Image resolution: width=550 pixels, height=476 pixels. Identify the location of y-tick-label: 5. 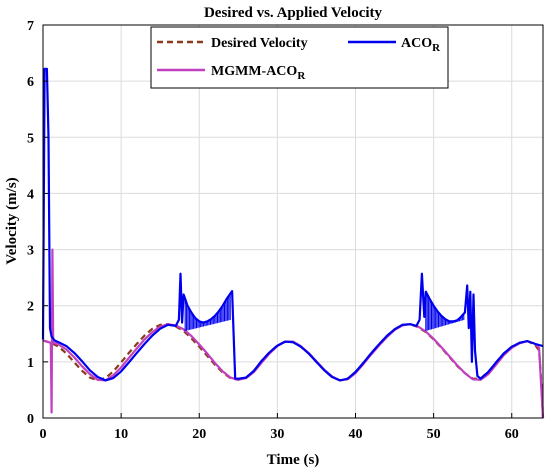
(30, 138).